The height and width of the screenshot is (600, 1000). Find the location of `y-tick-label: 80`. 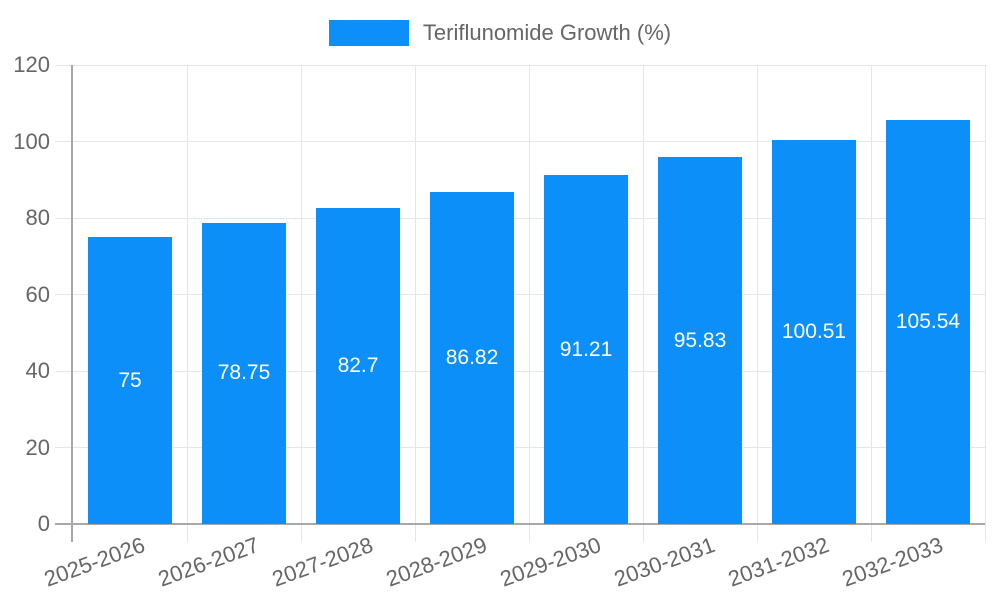

y-tick-label: 80 is located at coordinates (37, 217).